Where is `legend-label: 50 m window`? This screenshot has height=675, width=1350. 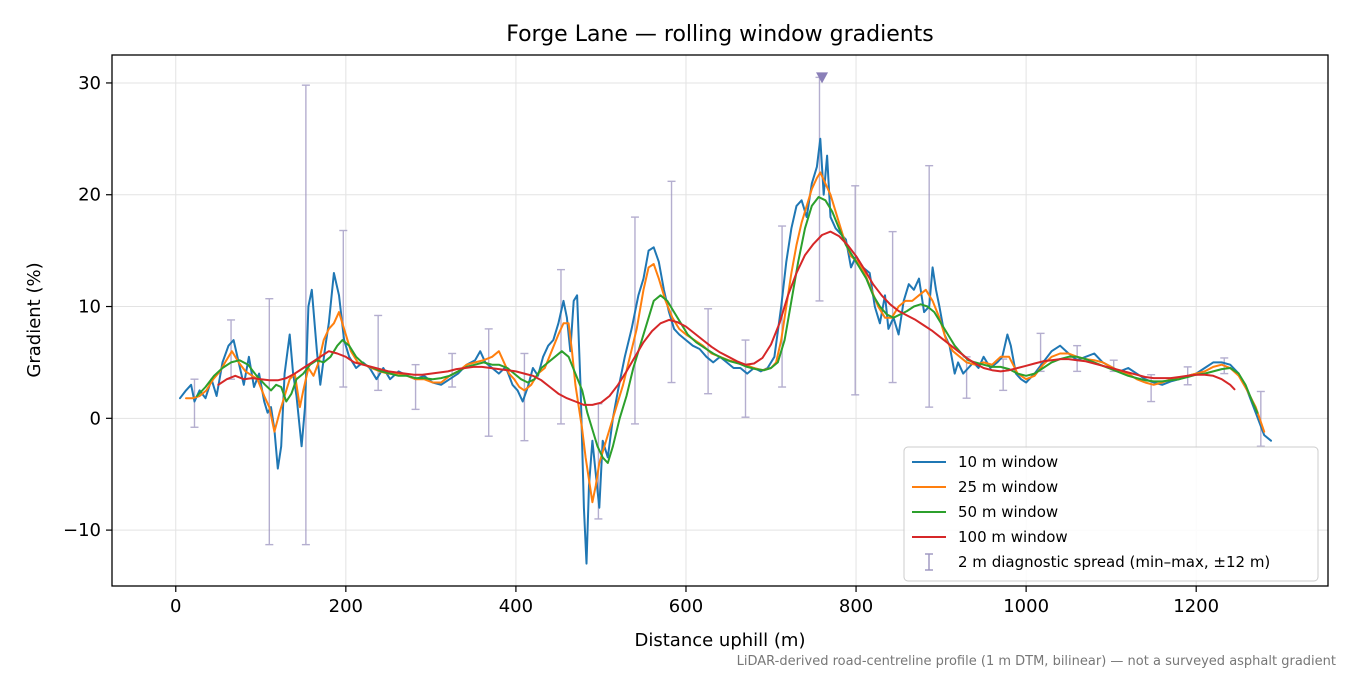
legend-label: 50 m window is located at coordinates (1008, 512).